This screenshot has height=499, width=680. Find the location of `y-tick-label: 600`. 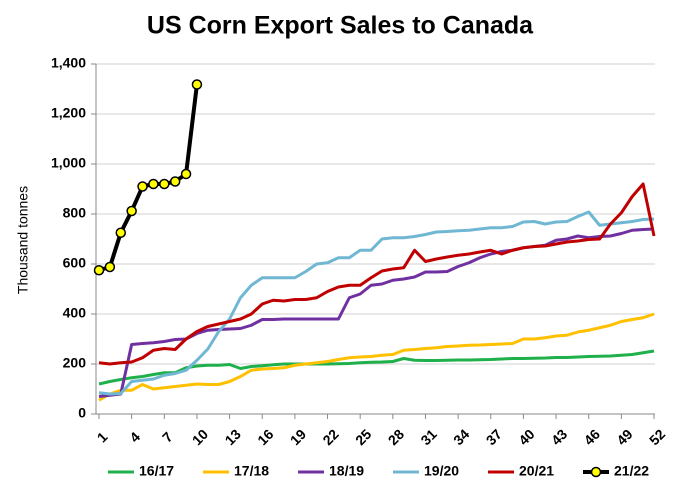

y-tick-label: 600 is located at coordinates (75, 263).